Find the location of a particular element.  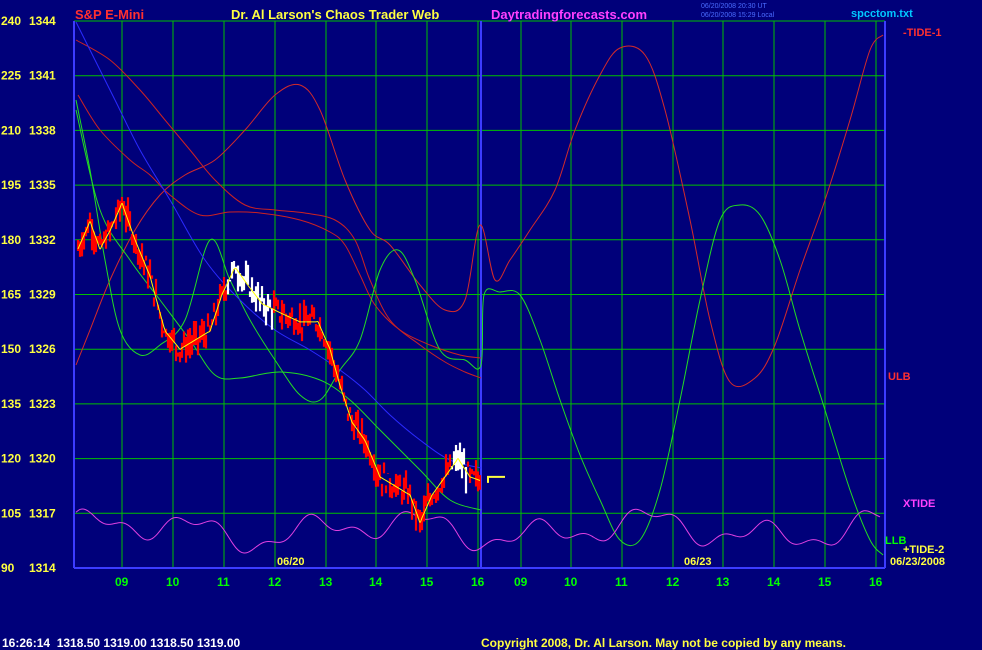

date-label-full: 06/23/2008 is located at coordinates (917, 562).